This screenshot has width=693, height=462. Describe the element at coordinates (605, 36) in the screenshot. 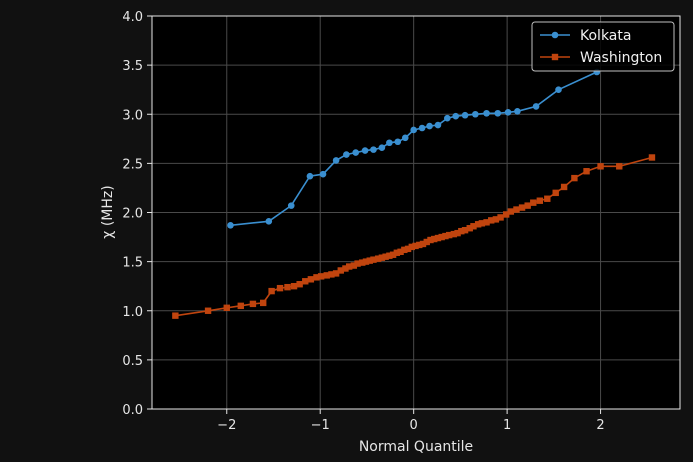

I see `legend-label-kolkata: Kolkata` at that location.